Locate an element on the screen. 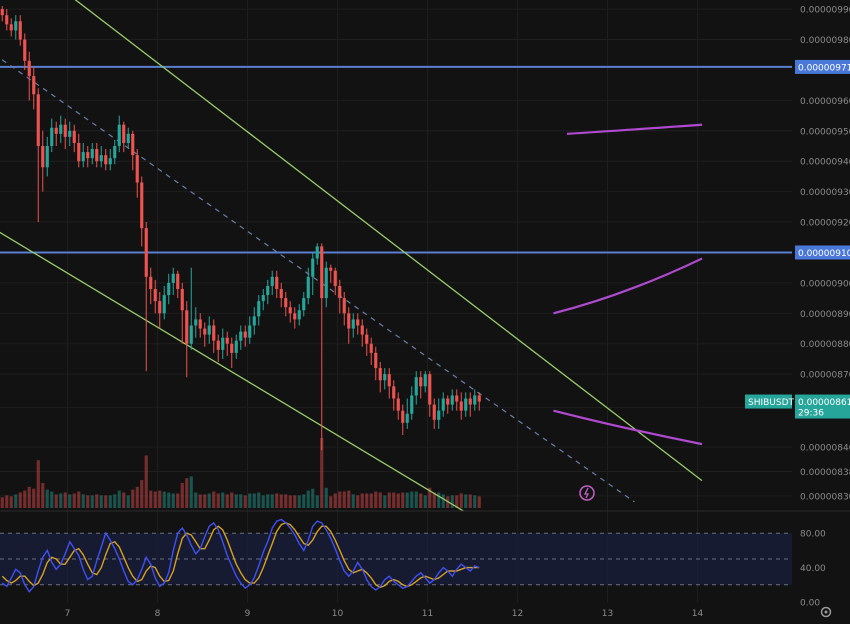  volume-bars is located at coordinates (240, 473).